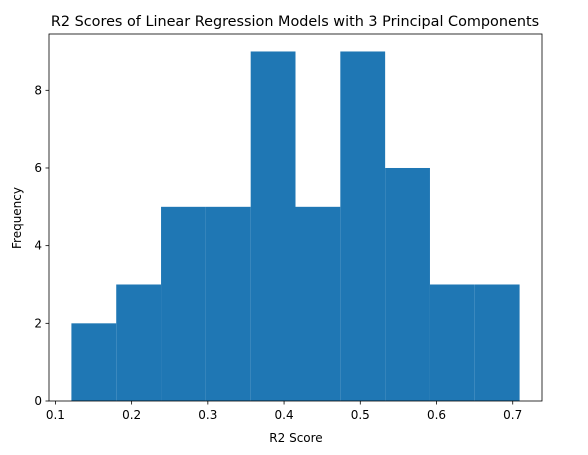 This screenshot has width=588, height=455. I want to click on y-tick-label-4: 8, so click(38, 90).